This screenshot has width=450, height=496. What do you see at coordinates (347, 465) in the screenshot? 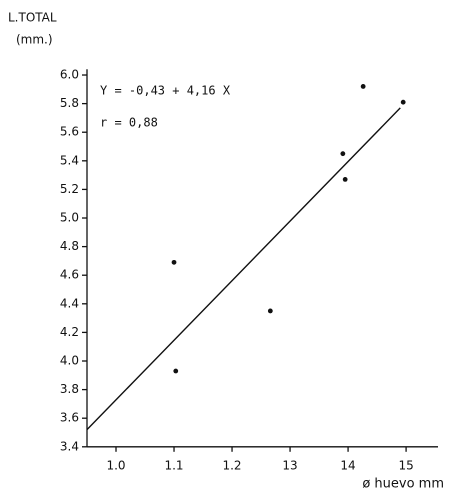
I see `x-tick-label: 14` at bounding box center [347, 465].